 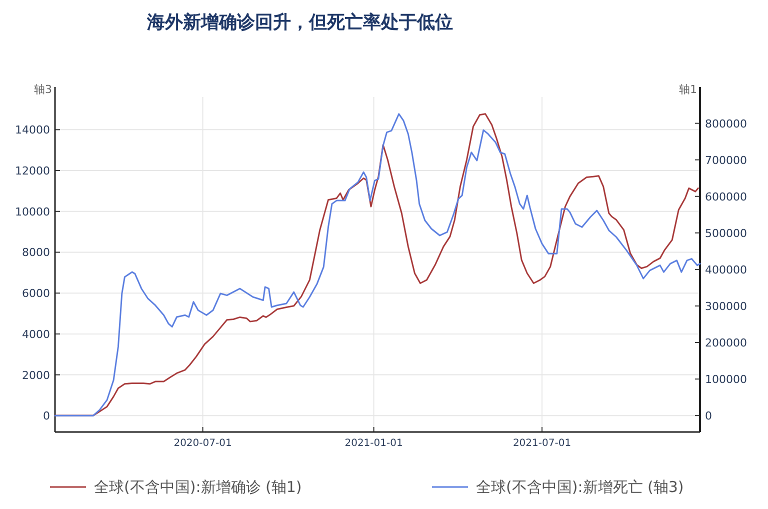 What do you see at coordinates (36, 334) in the screenshot?
I see `y-tick-label: 4000` at bounding box center [36, 334].